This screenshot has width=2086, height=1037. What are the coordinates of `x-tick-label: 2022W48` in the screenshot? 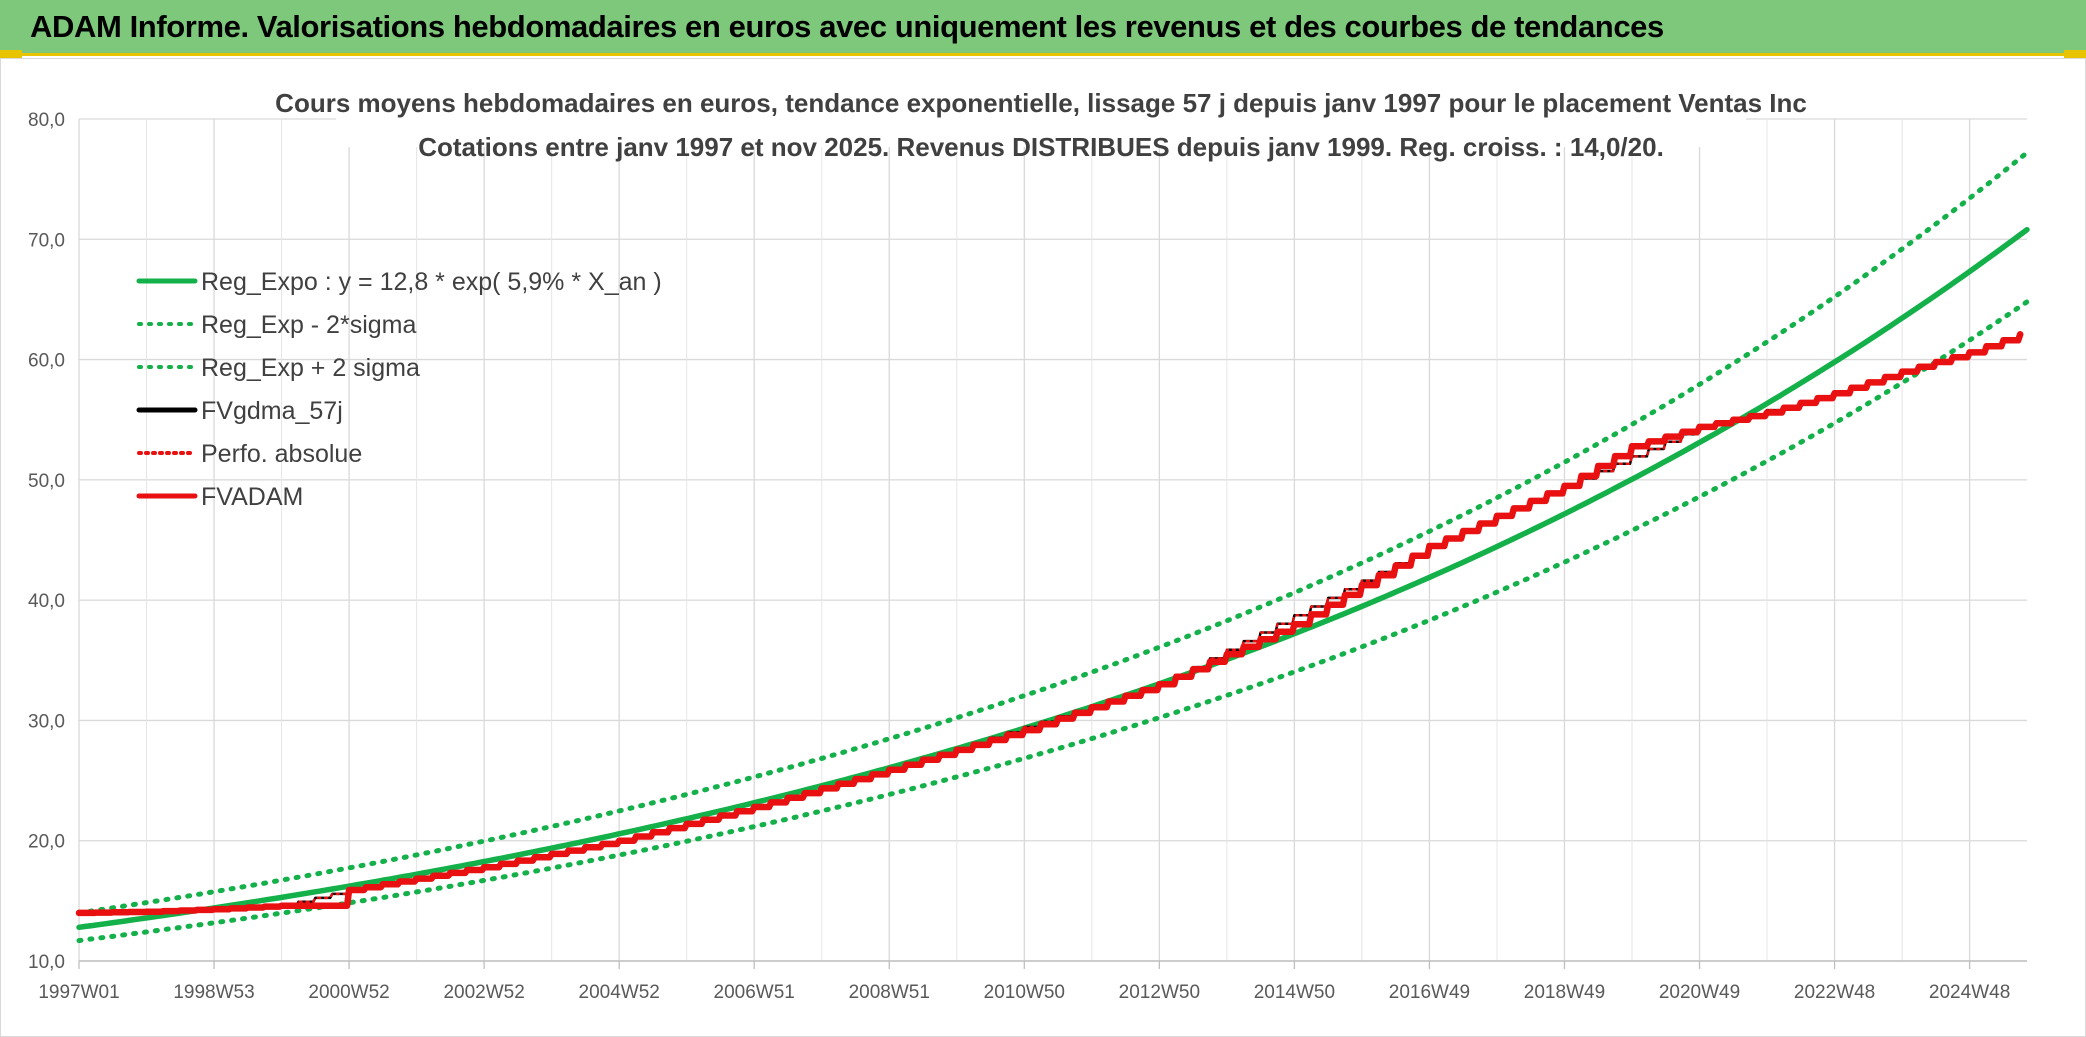 It's located at (1834, 992).